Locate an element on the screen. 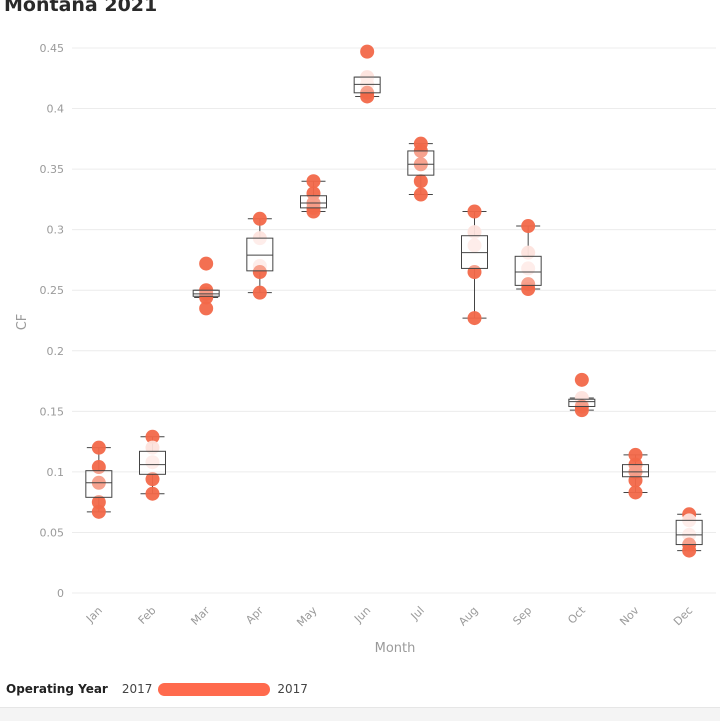  y-tick-label: 0.05 is located at coordinates (52, 532).